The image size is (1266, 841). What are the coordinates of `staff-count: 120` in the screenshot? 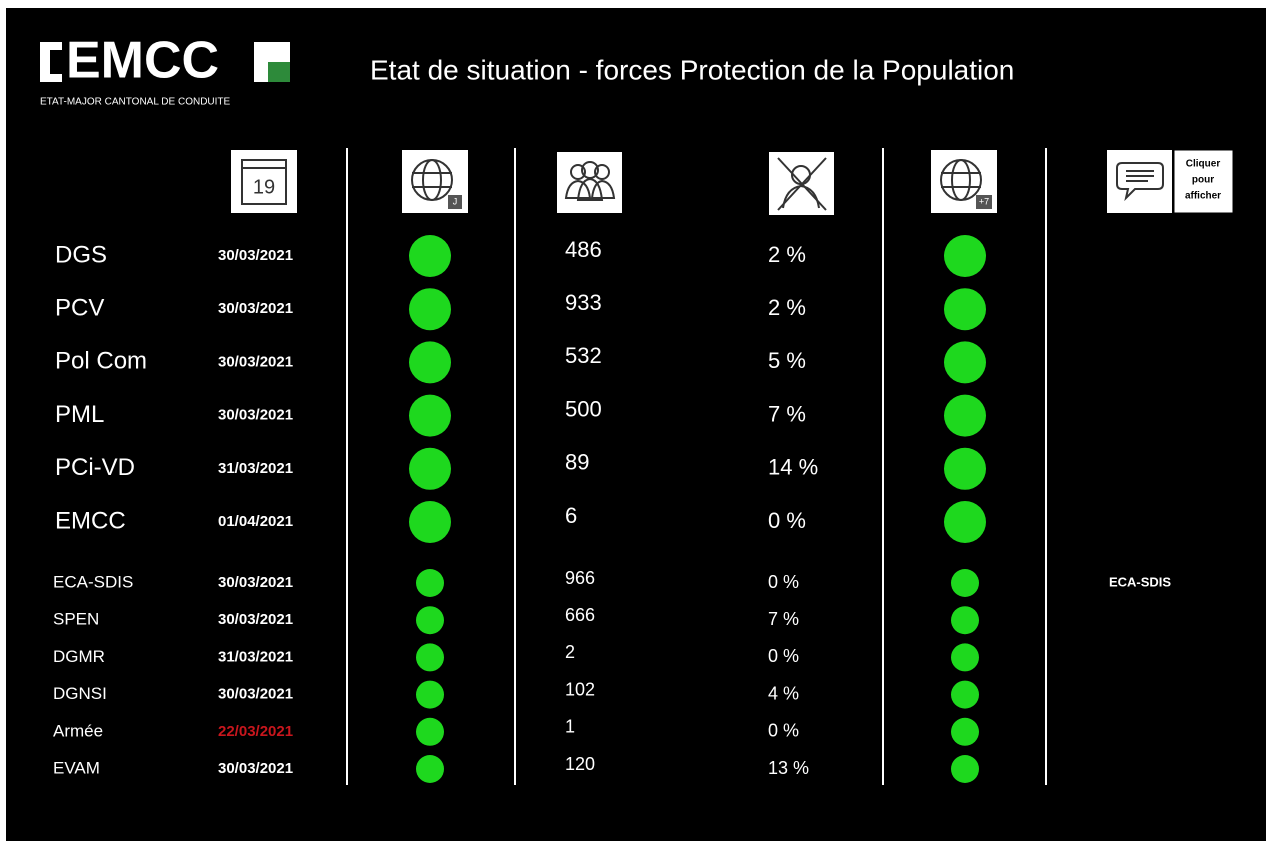 It's located at (580, 764).